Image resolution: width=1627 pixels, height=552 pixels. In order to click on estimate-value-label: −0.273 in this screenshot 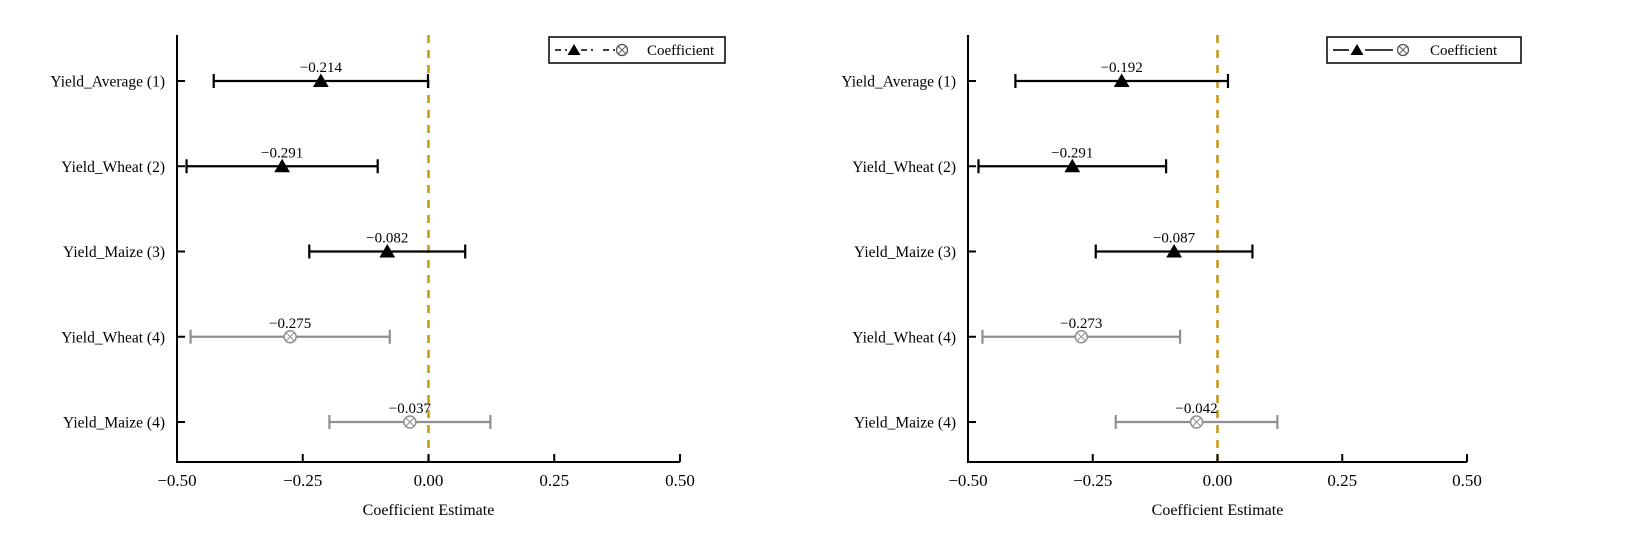, I will do `click(1081, 324)`.